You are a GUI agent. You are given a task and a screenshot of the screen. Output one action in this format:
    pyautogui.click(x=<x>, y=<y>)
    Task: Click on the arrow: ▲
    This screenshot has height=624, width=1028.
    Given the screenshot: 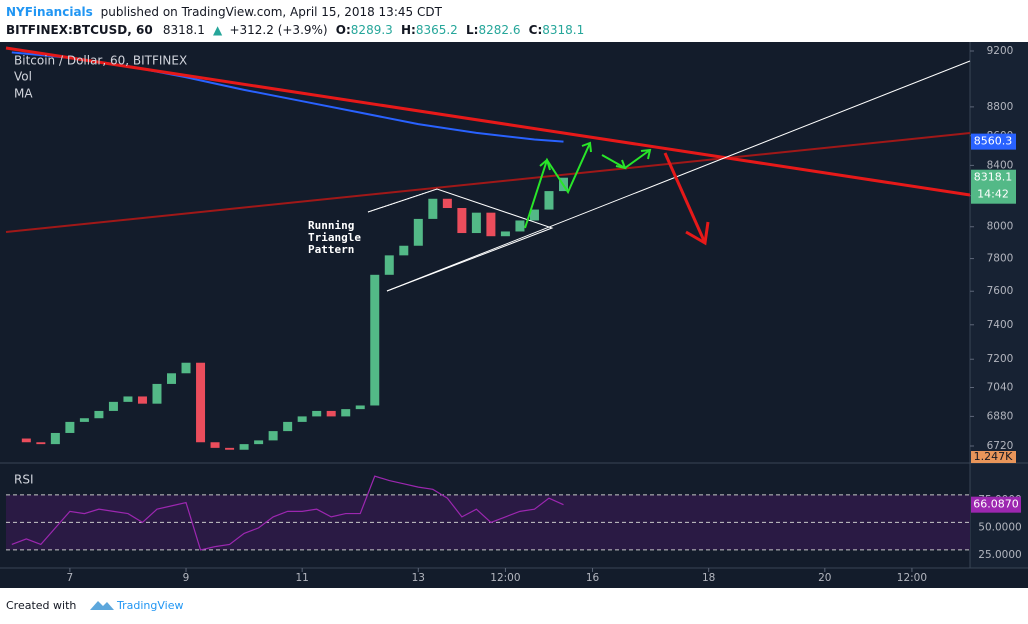 What is the action you would take?
    pyautogui.click(x=218, y=30)
    